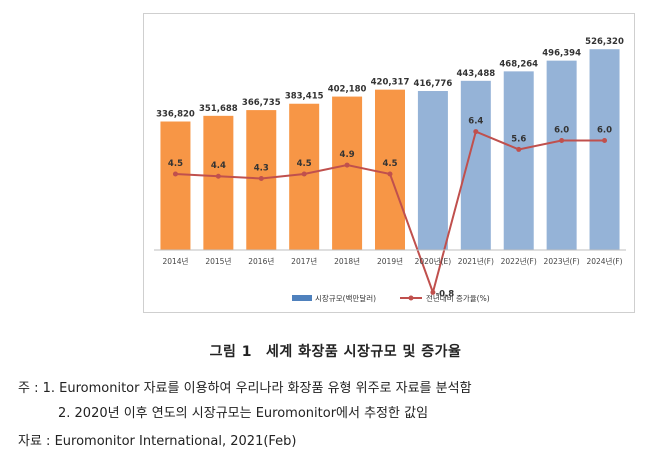 This screenshot has width=671, height=458. I want to click on x-tick-label: 2024년(F), so click(604, 261).